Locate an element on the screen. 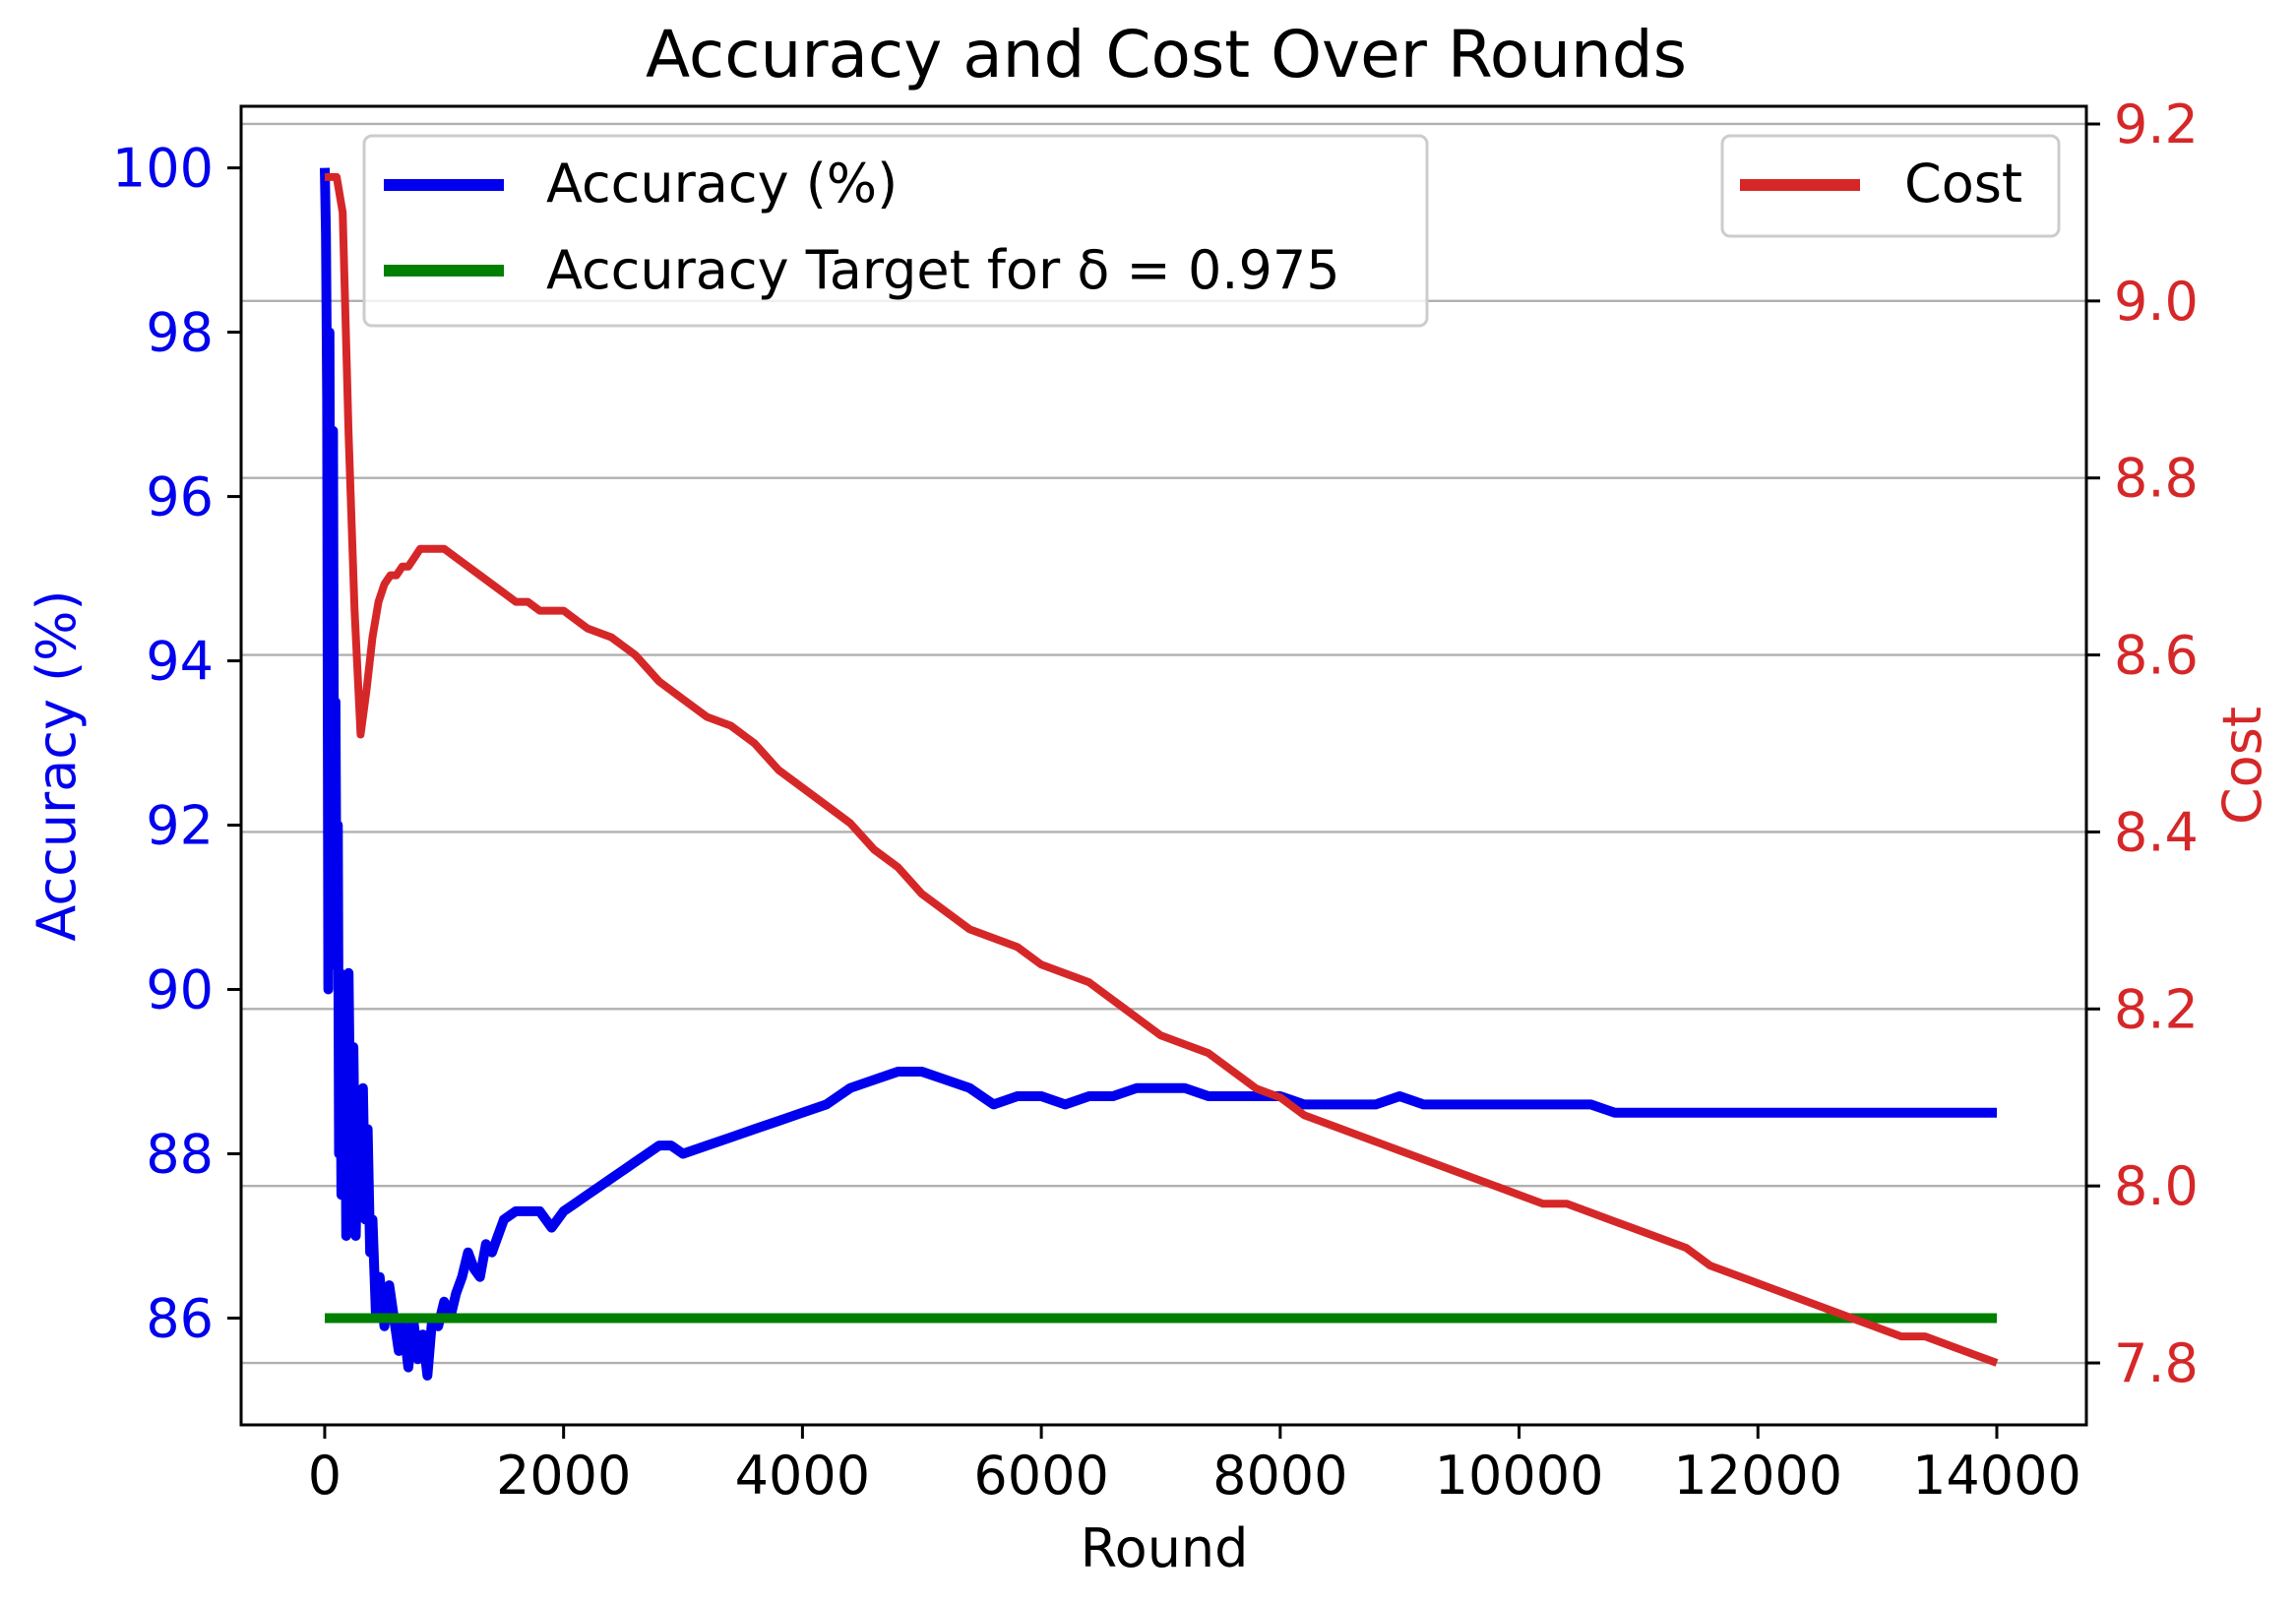  left-tick-label: 92 is located at coordinates (180, 826).